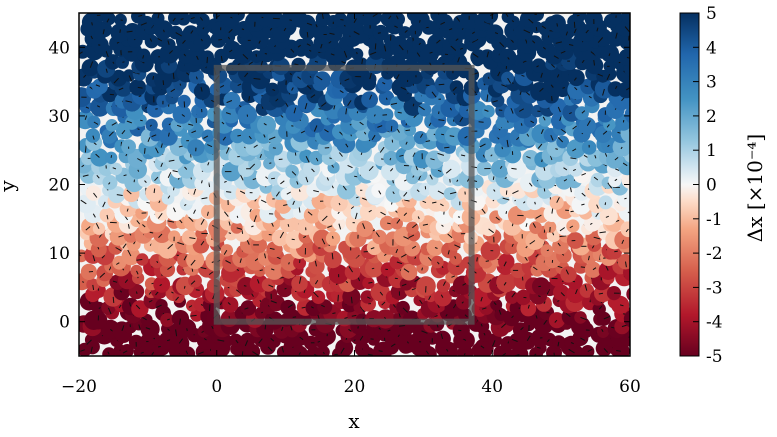 Image resolution: width=777 pixels, height=437 pixels. Describe the element at coordinates (711, 151) in the screenshot. I see `colorbar-tick-label: 1` at that location.